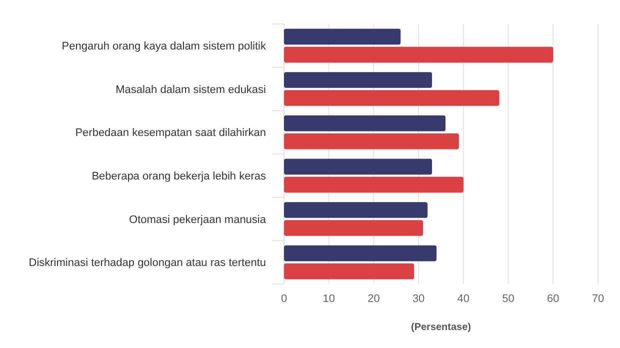 The height and width of the screenshot is (348, 620). I want to click on y-tick-label: Pengaruh orang kaya dalam sistem politik, so click(164, 46).